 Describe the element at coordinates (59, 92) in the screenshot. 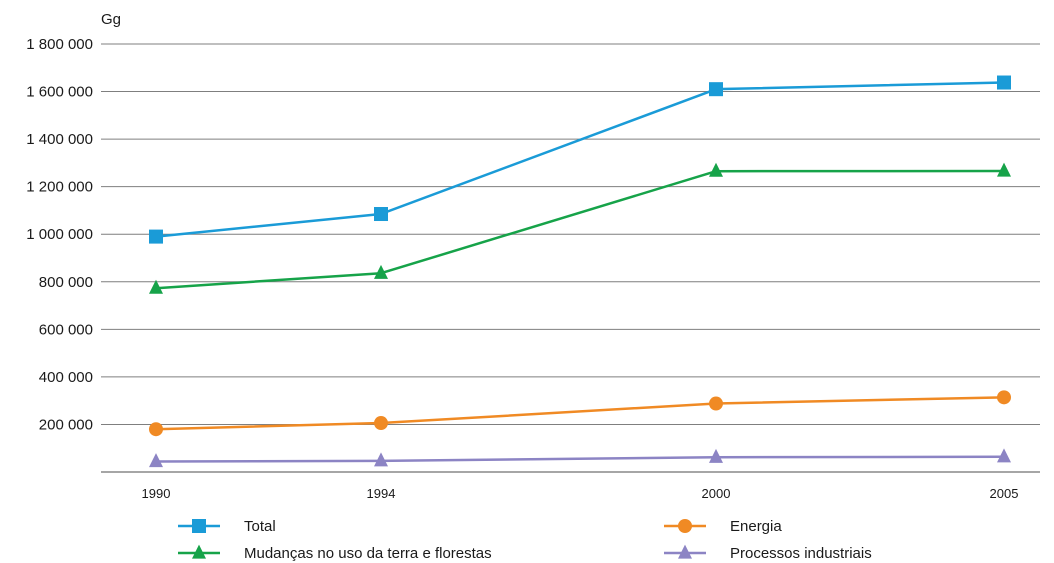

I see `y-tick-label: 1 600 000` at that location.